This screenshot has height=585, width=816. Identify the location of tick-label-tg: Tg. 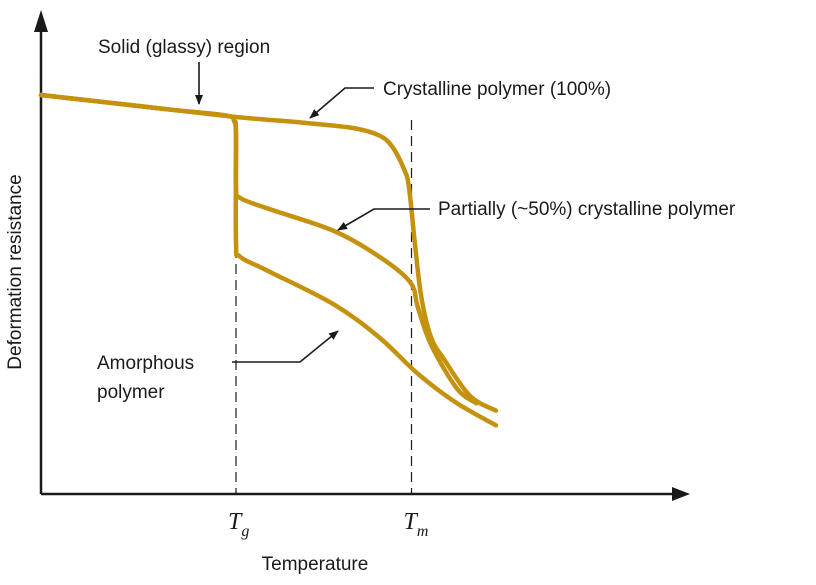
(238, 524).